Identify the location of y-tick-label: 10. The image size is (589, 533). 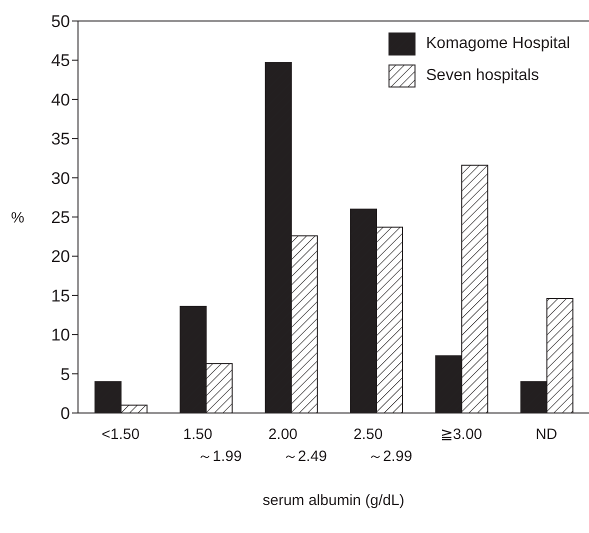
(60, 335).